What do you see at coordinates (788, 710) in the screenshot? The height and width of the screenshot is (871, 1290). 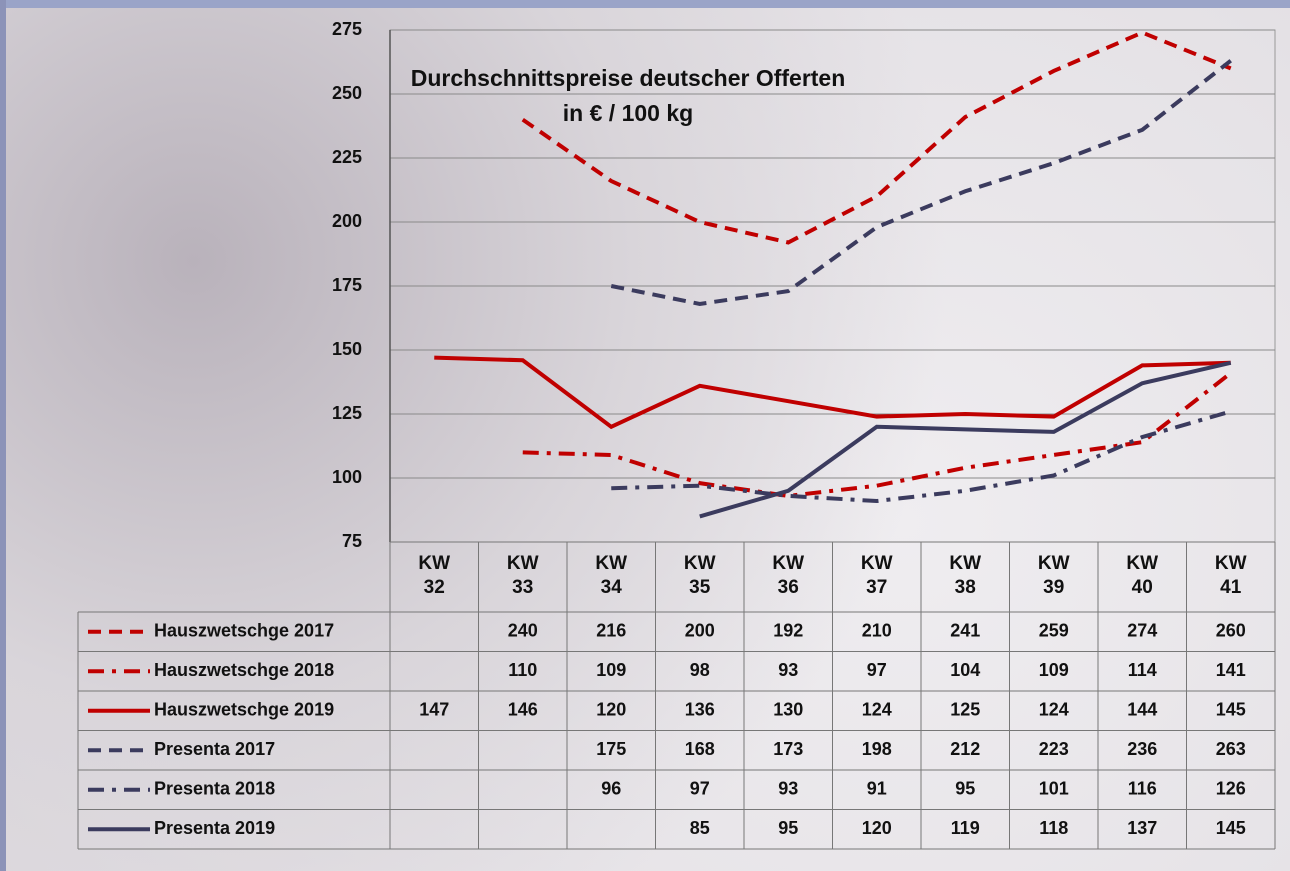 I see `table-value: 130` at bounding box center [788, 710].